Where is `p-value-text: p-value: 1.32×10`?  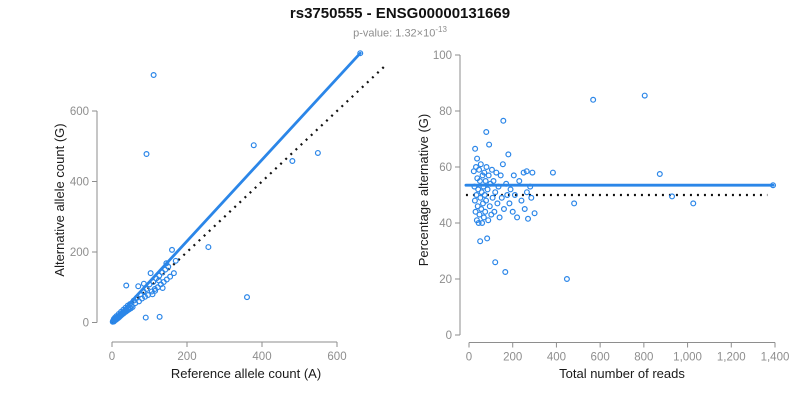
p-value-text: p-value: 1.32×10 is located at coordinates (394, 33).